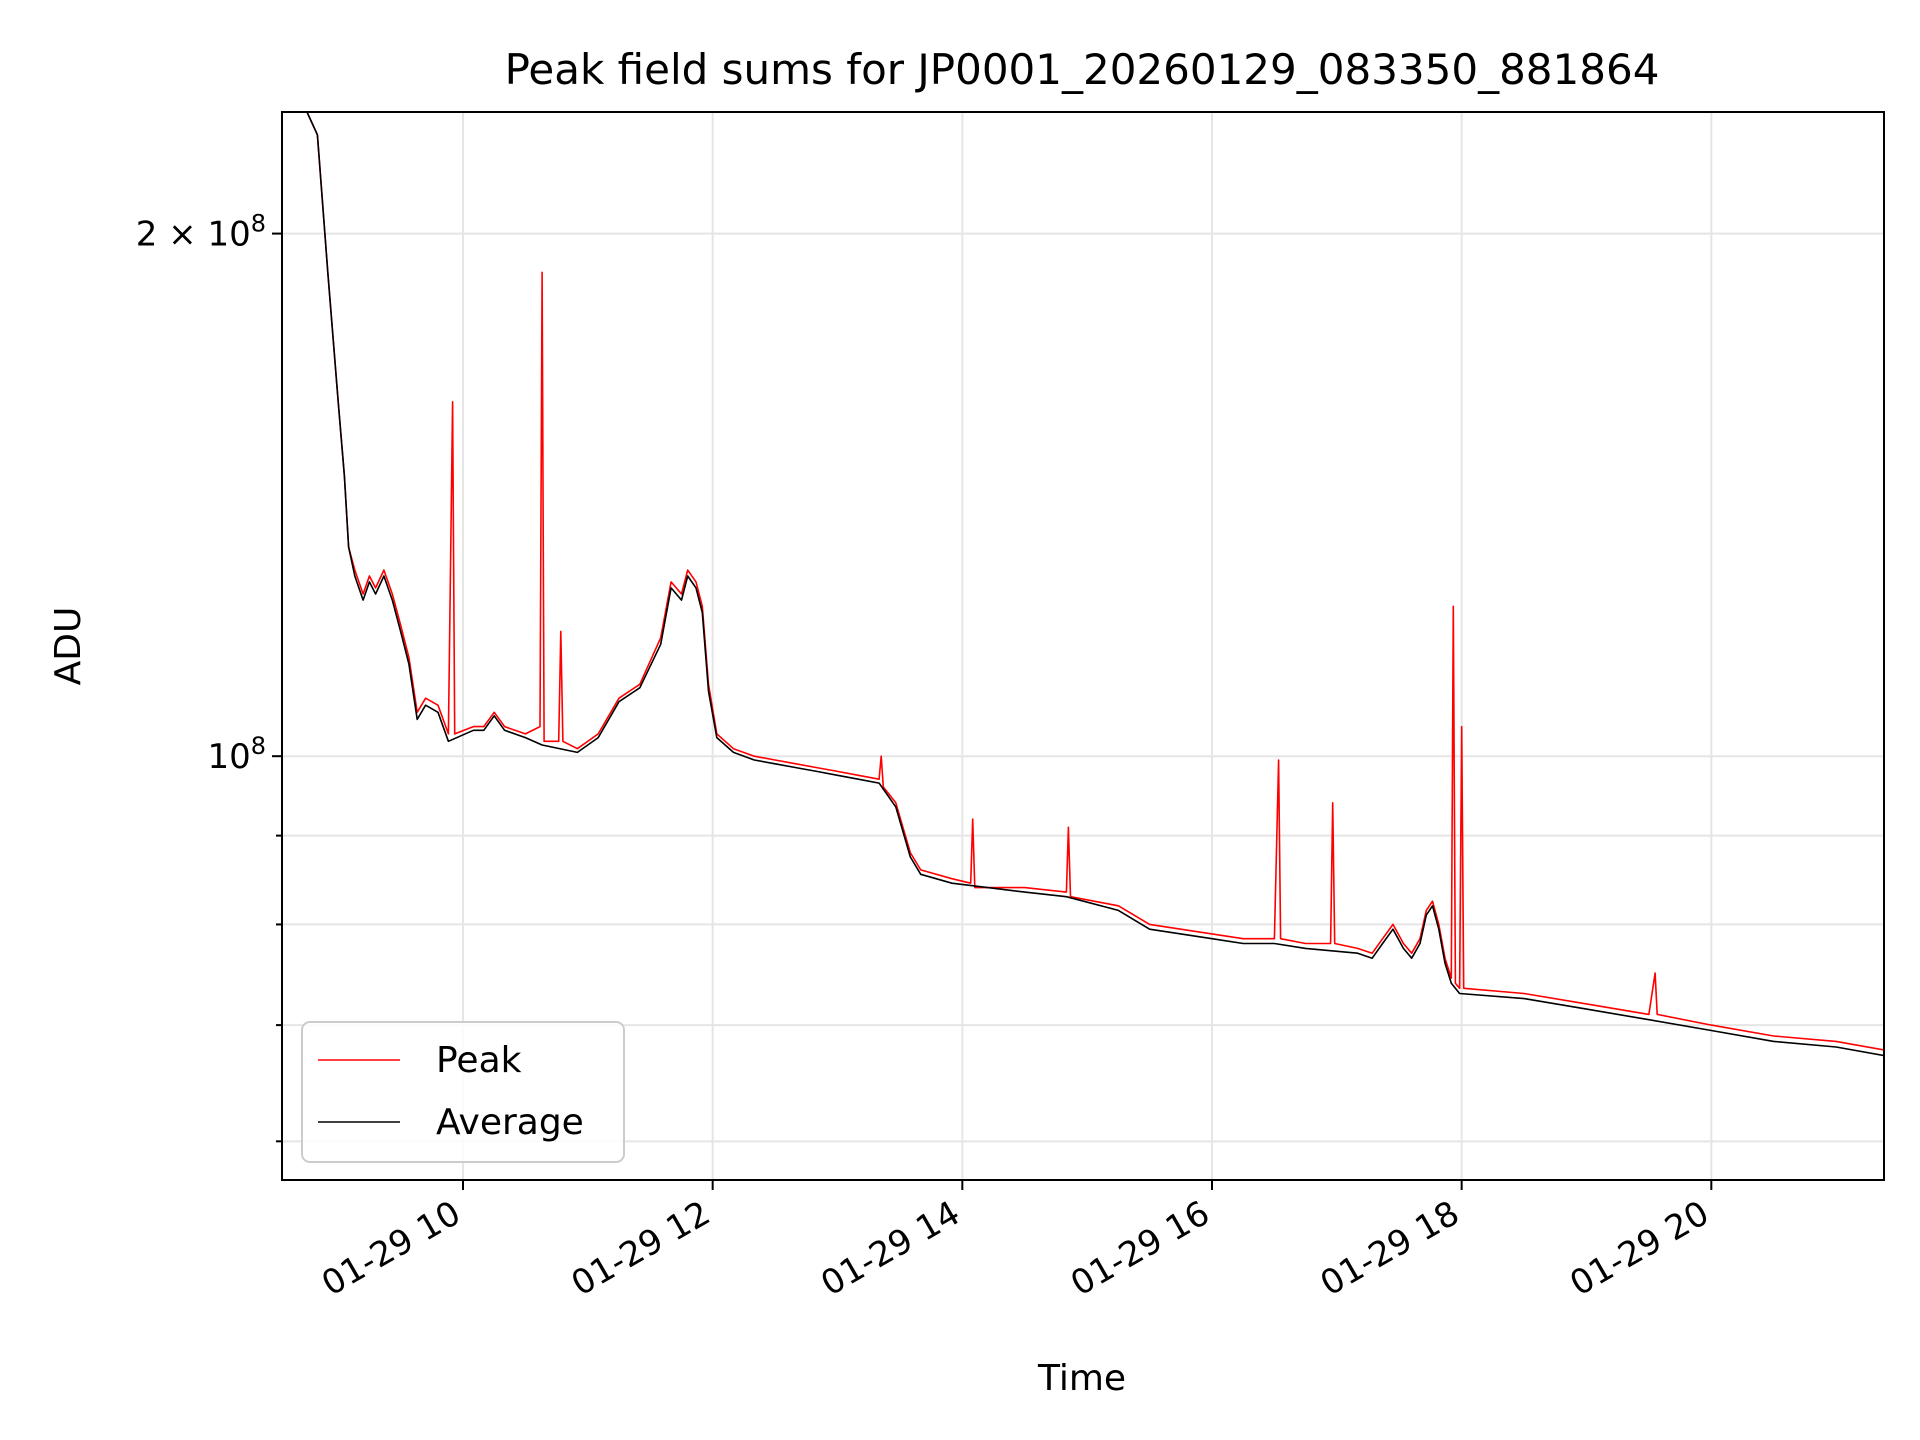 The width and height of the screenshot is (1920, 1440). I want to click on legend-box, so click(463, 1092).